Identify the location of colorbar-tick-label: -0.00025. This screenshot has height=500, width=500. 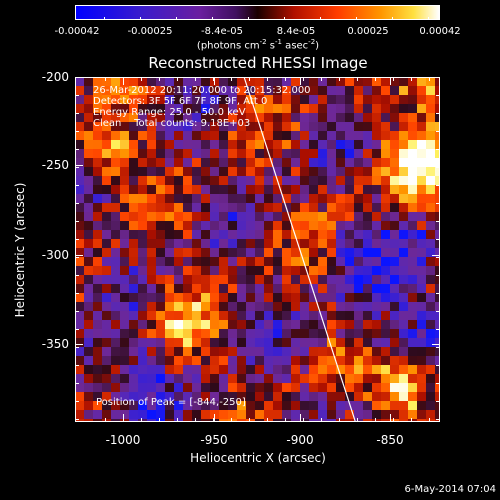
(150, 31).